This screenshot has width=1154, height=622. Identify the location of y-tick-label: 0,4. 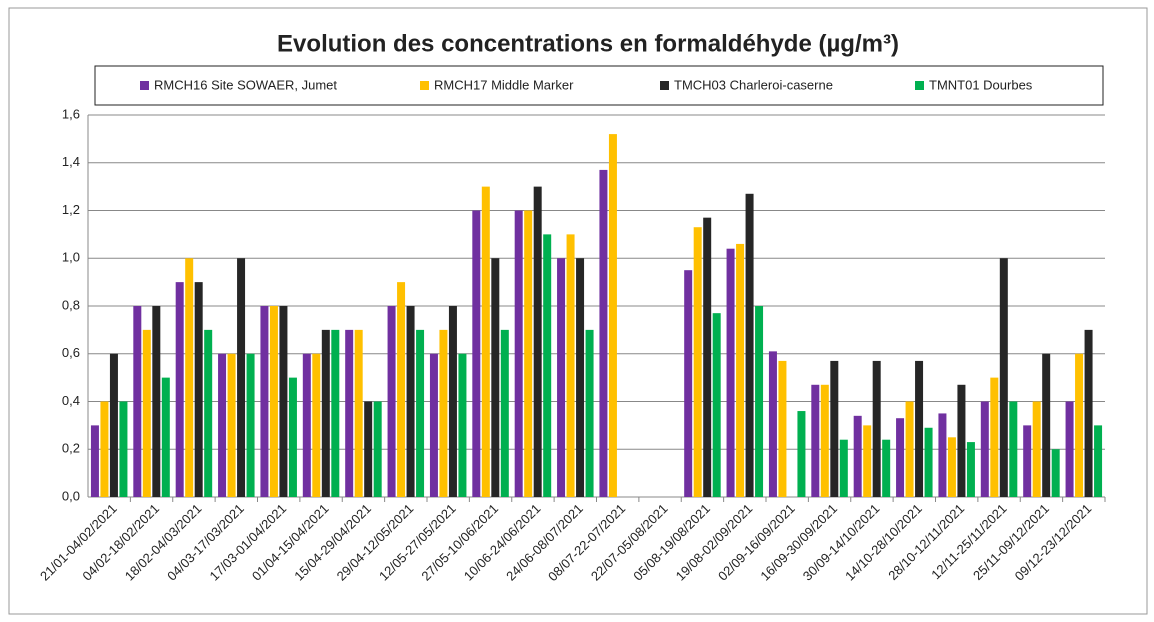
(71, 400).